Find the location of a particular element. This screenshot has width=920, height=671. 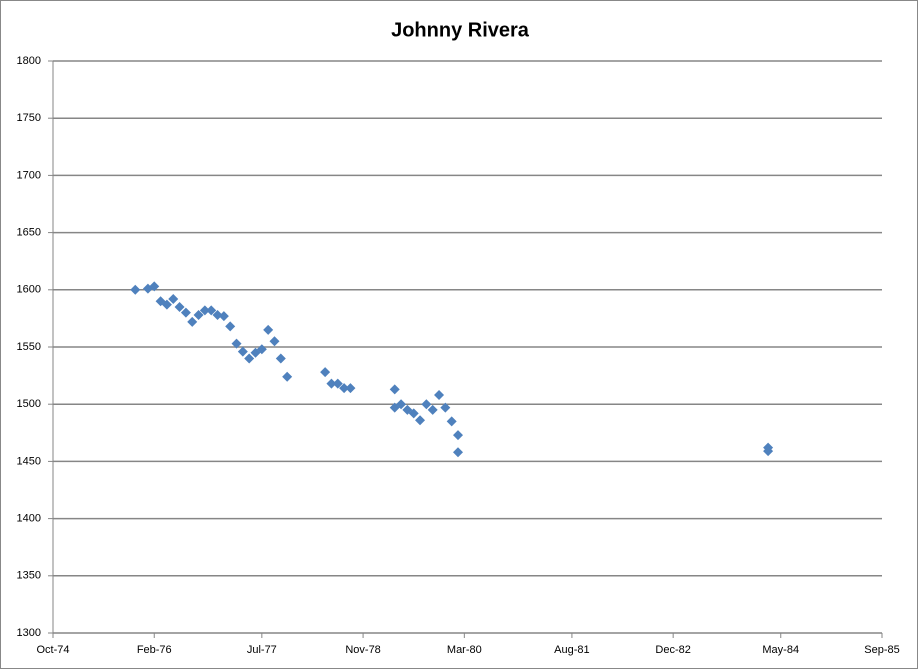

chart-title: Johnny Rivera is located at coordinates (460, 30).